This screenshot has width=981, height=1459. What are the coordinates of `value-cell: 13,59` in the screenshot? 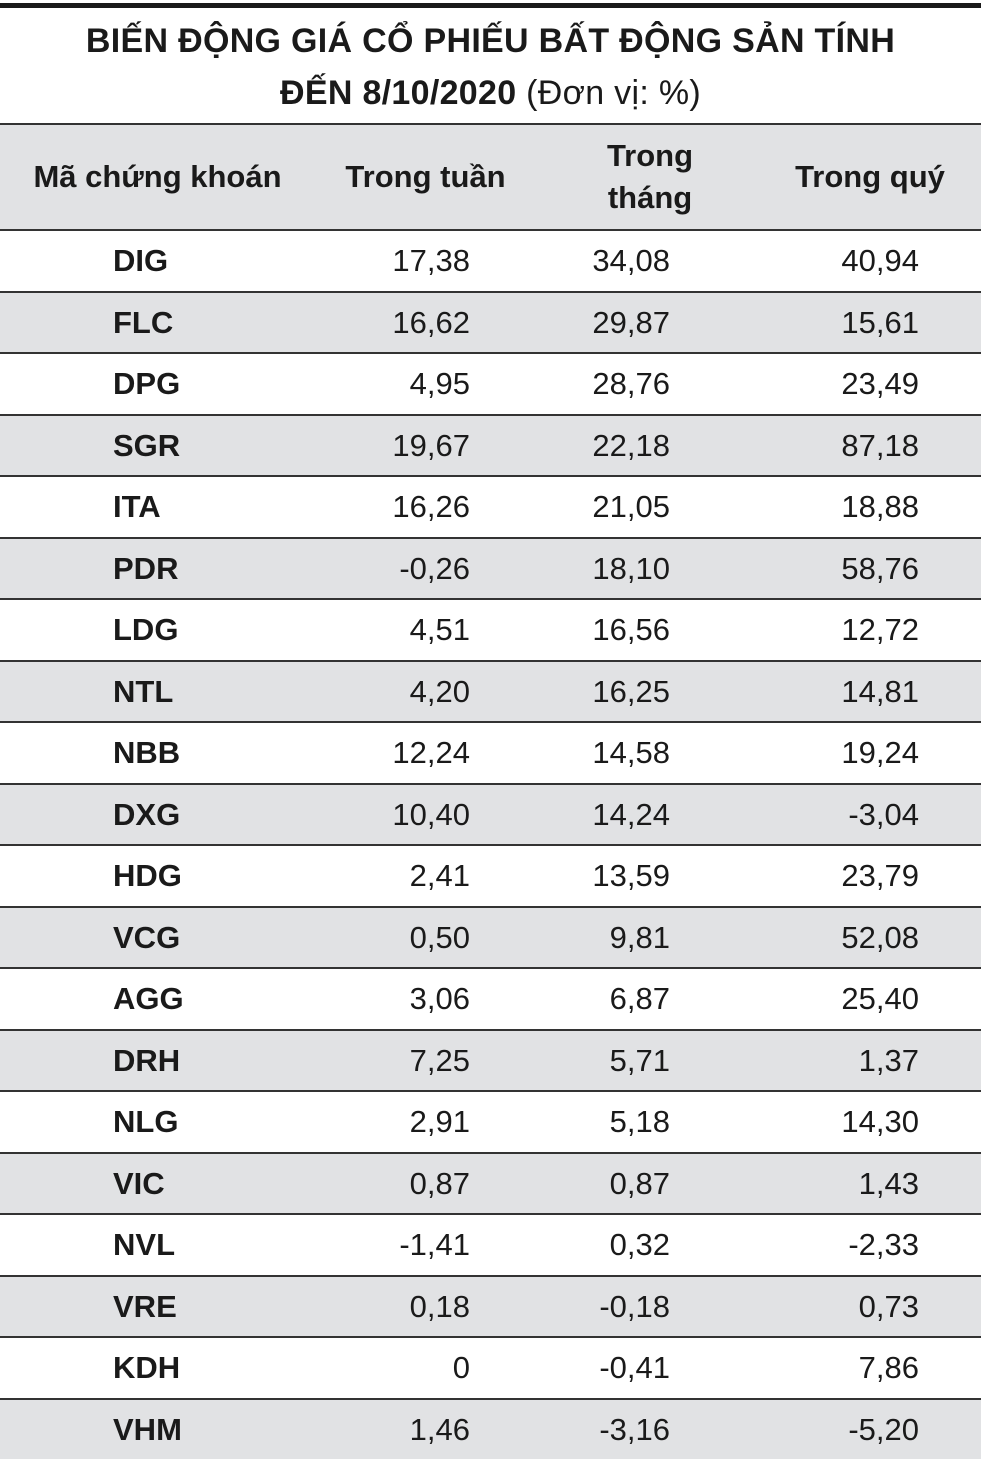 It's located at (631, 875).